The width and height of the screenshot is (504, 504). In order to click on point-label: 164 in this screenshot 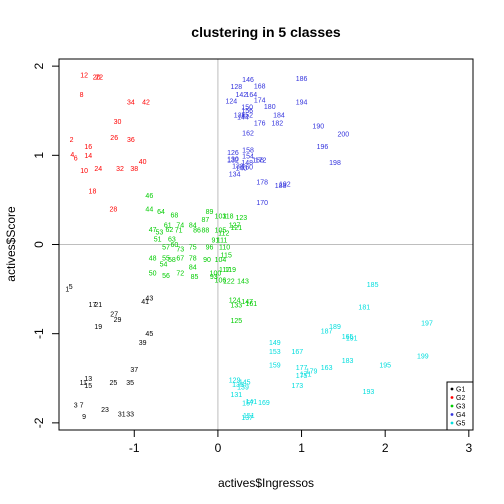, I will do `click(252, 95)`.